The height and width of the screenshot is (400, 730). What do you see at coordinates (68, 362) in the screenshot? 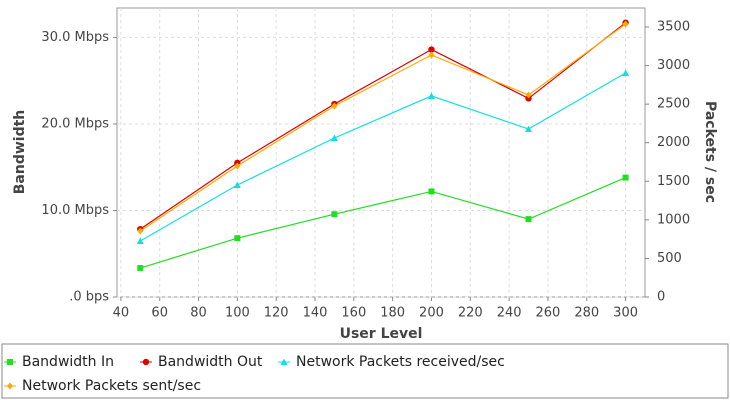
I see `legend-label: Bandwidth In` at bounding box center [68, 362].